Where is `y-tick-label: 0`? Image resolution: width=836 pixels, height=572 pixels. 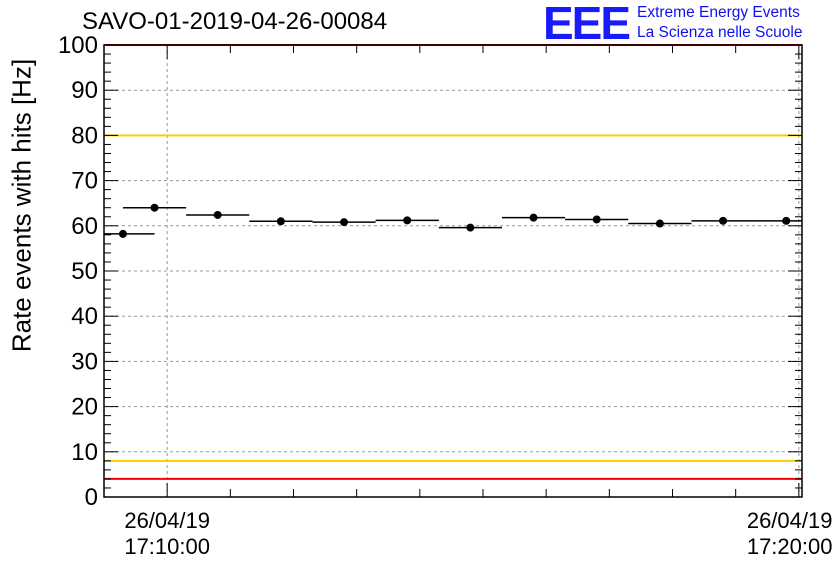 y-tick-label: 0 is located at coordinates (91, 497).